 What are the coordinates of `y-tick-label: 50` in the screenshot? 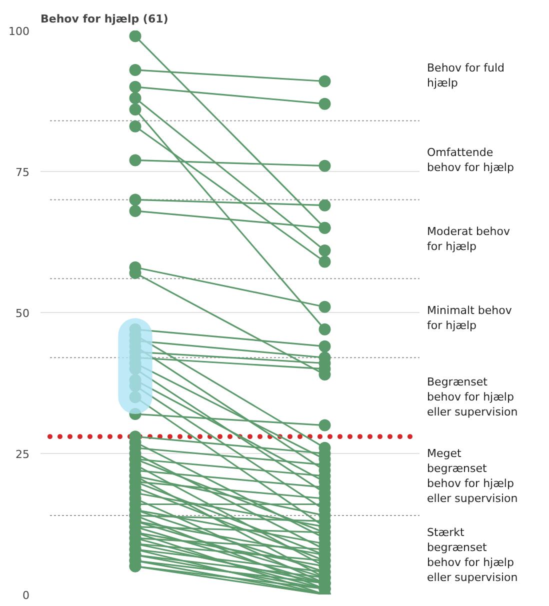 It's located at (23, 313).